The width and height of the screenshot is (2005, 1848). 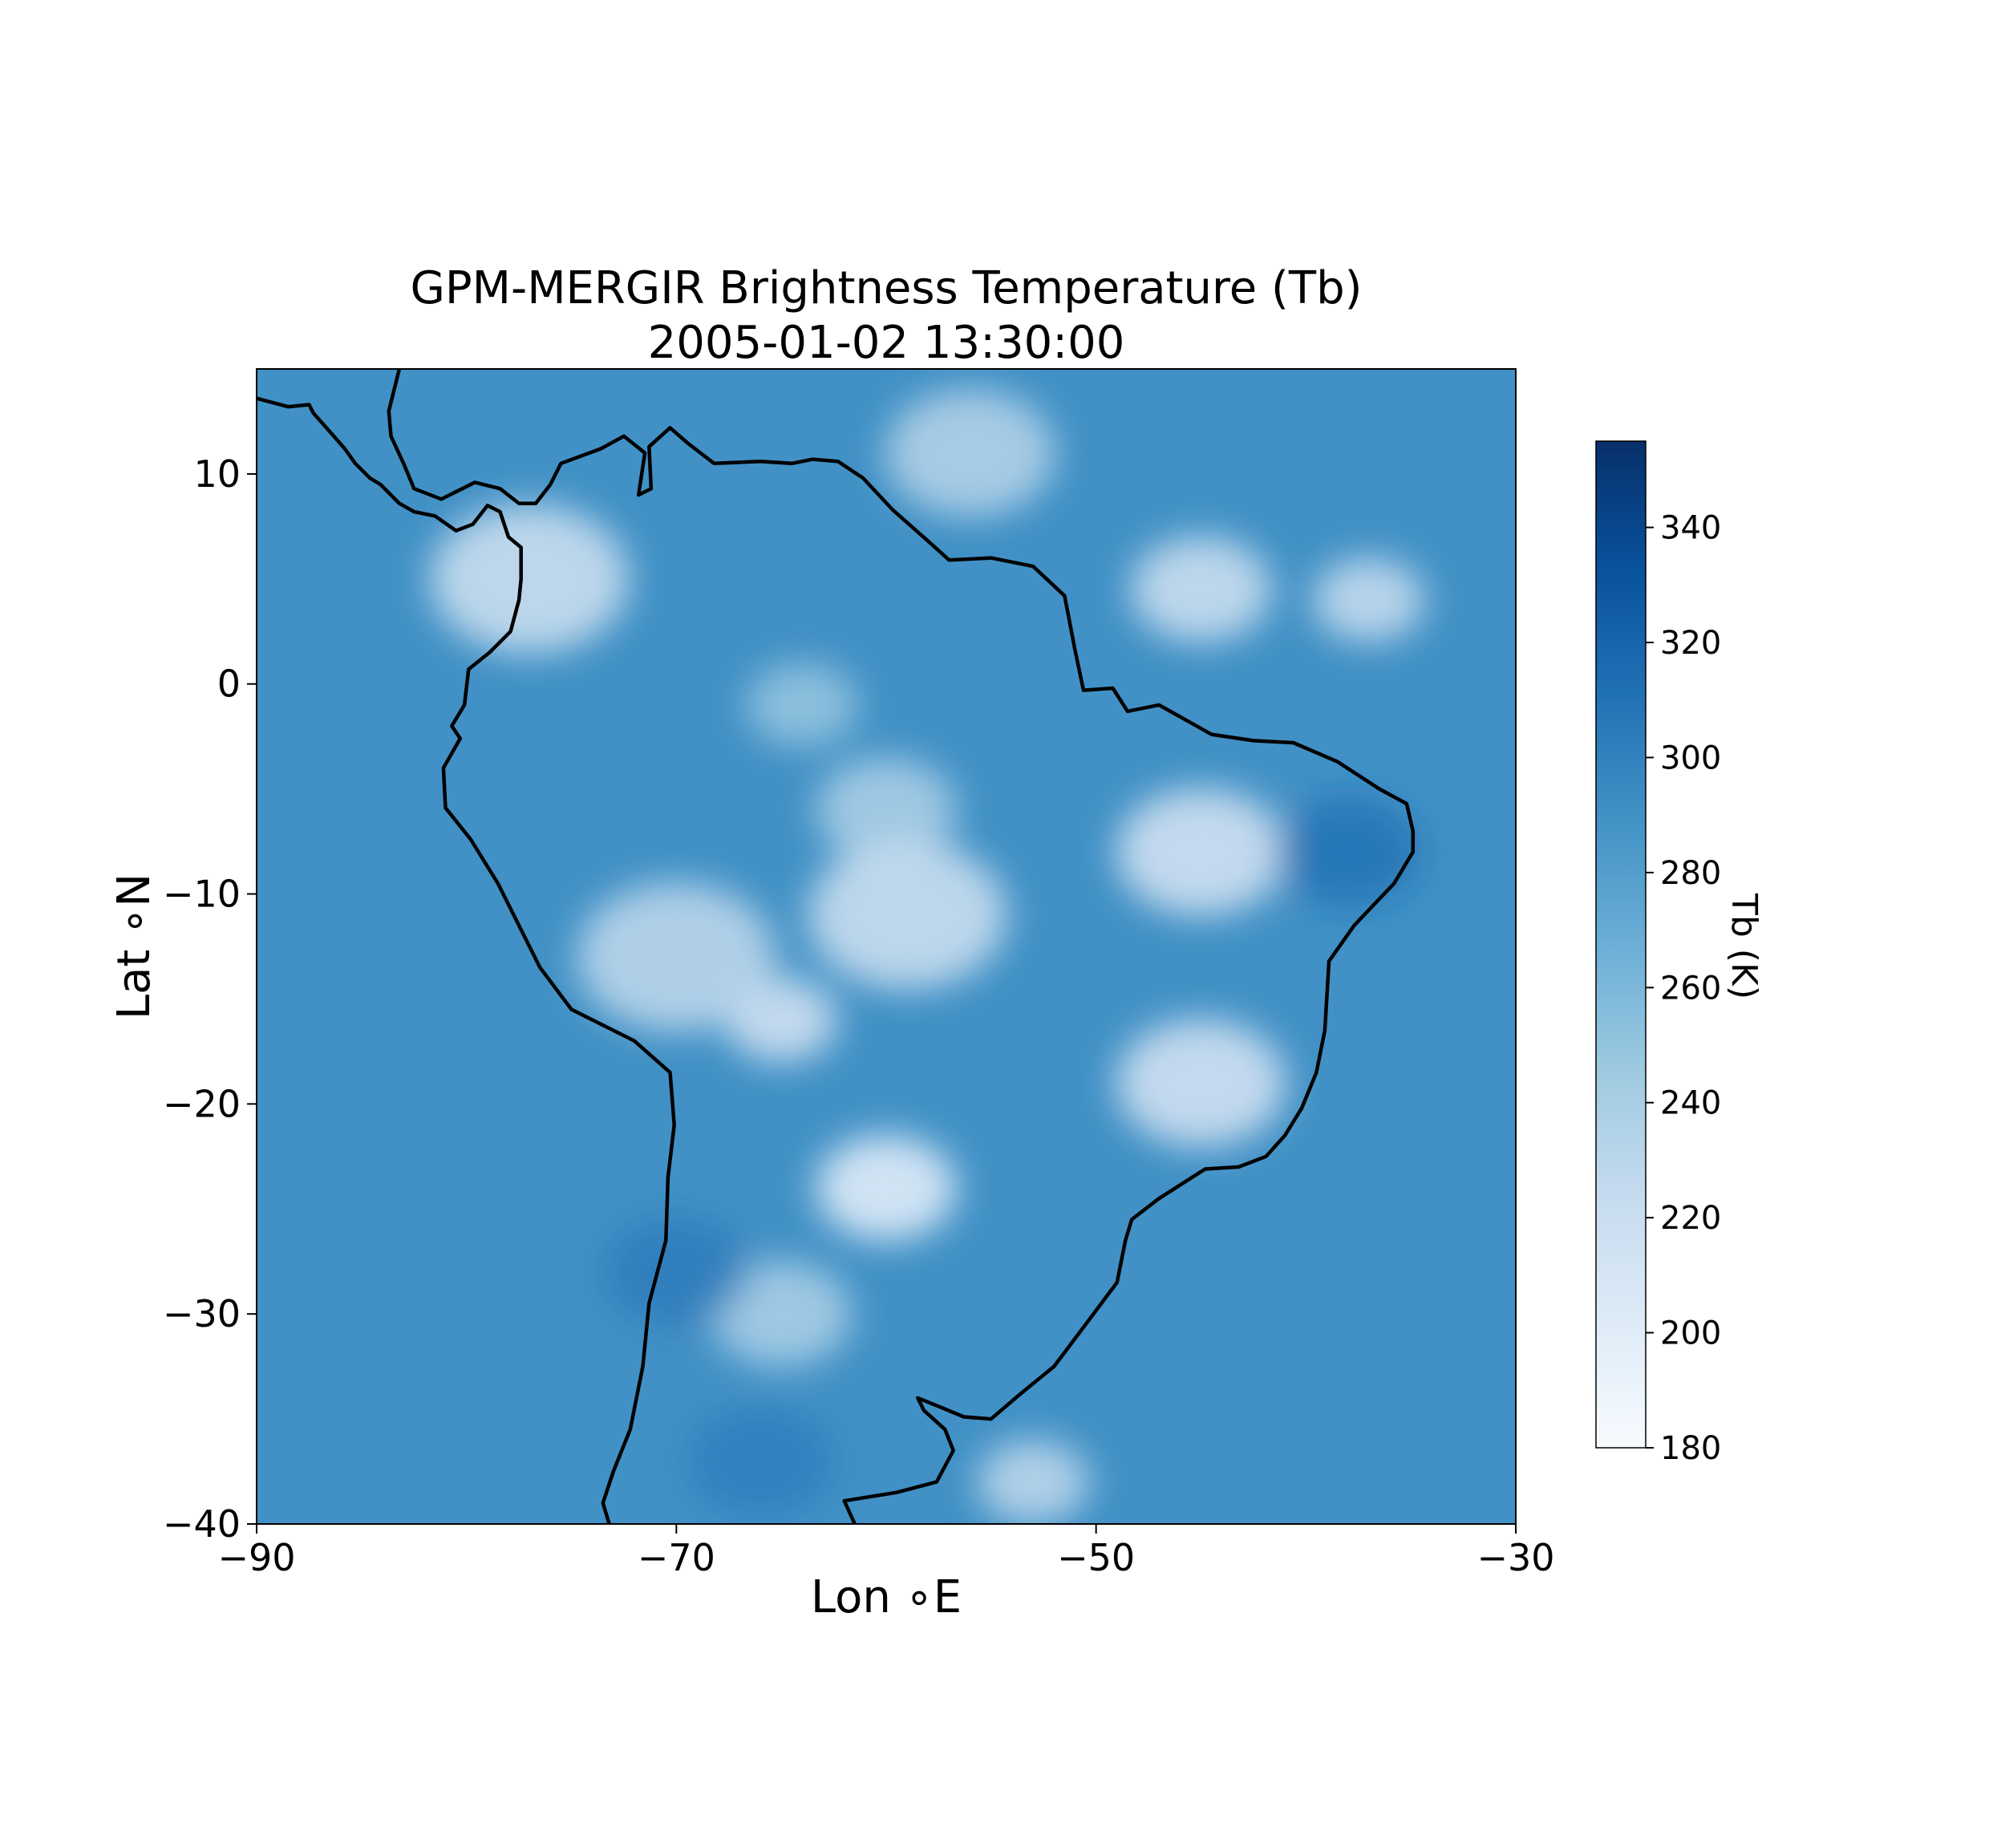 I want to click on colorbar-tick-label: 320, so click(x=1690, y=643).